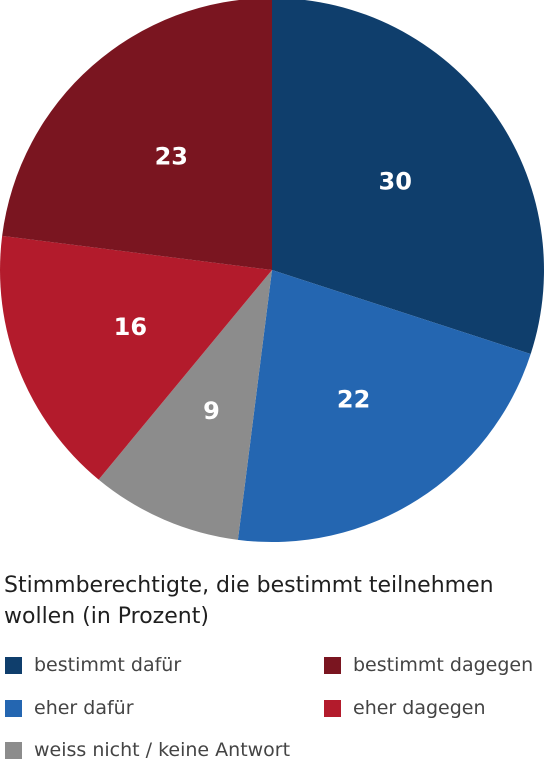 The width and height of the screenshot is (544, 774). I want to click on legend-label: bestimmt dafür, so click(108, 665).